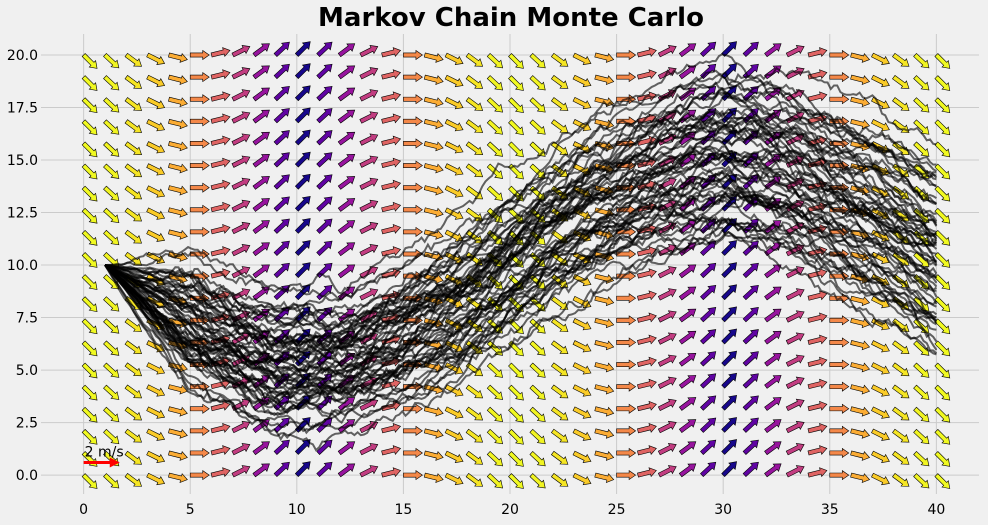 The width and height of the screenshot is (988, 525). Describe the element at coordinates (512, 510) in the screenshot. I see `x-axis-ticks: 0 5 10 15 20 25 30 35 40` at that location.